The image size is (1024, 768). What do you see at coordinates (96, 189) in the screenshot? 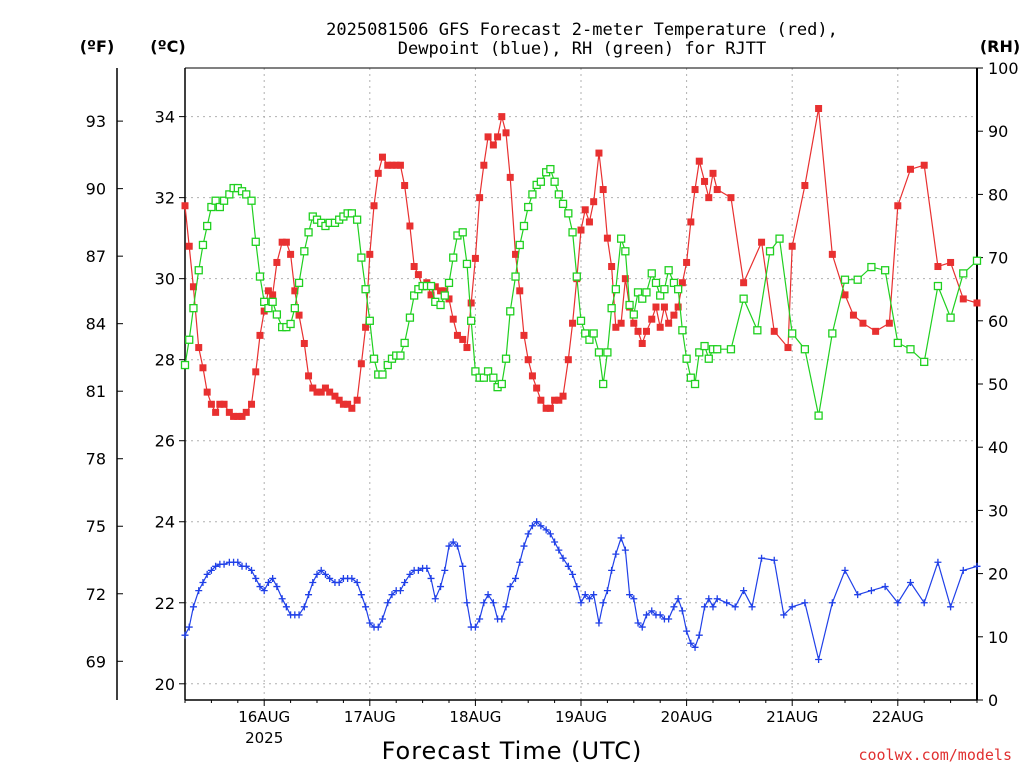
I see `fahrenheit-tick-label: 90` at bounding box center [96, 189].